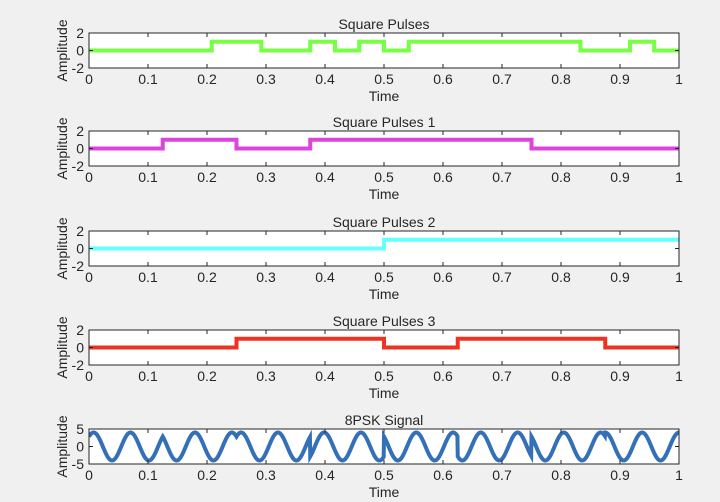  What do you see at coordinates (384, 222) in the screenshot?
I see `chart-title: Square Pulses 2` at bounding box center [384, 222].